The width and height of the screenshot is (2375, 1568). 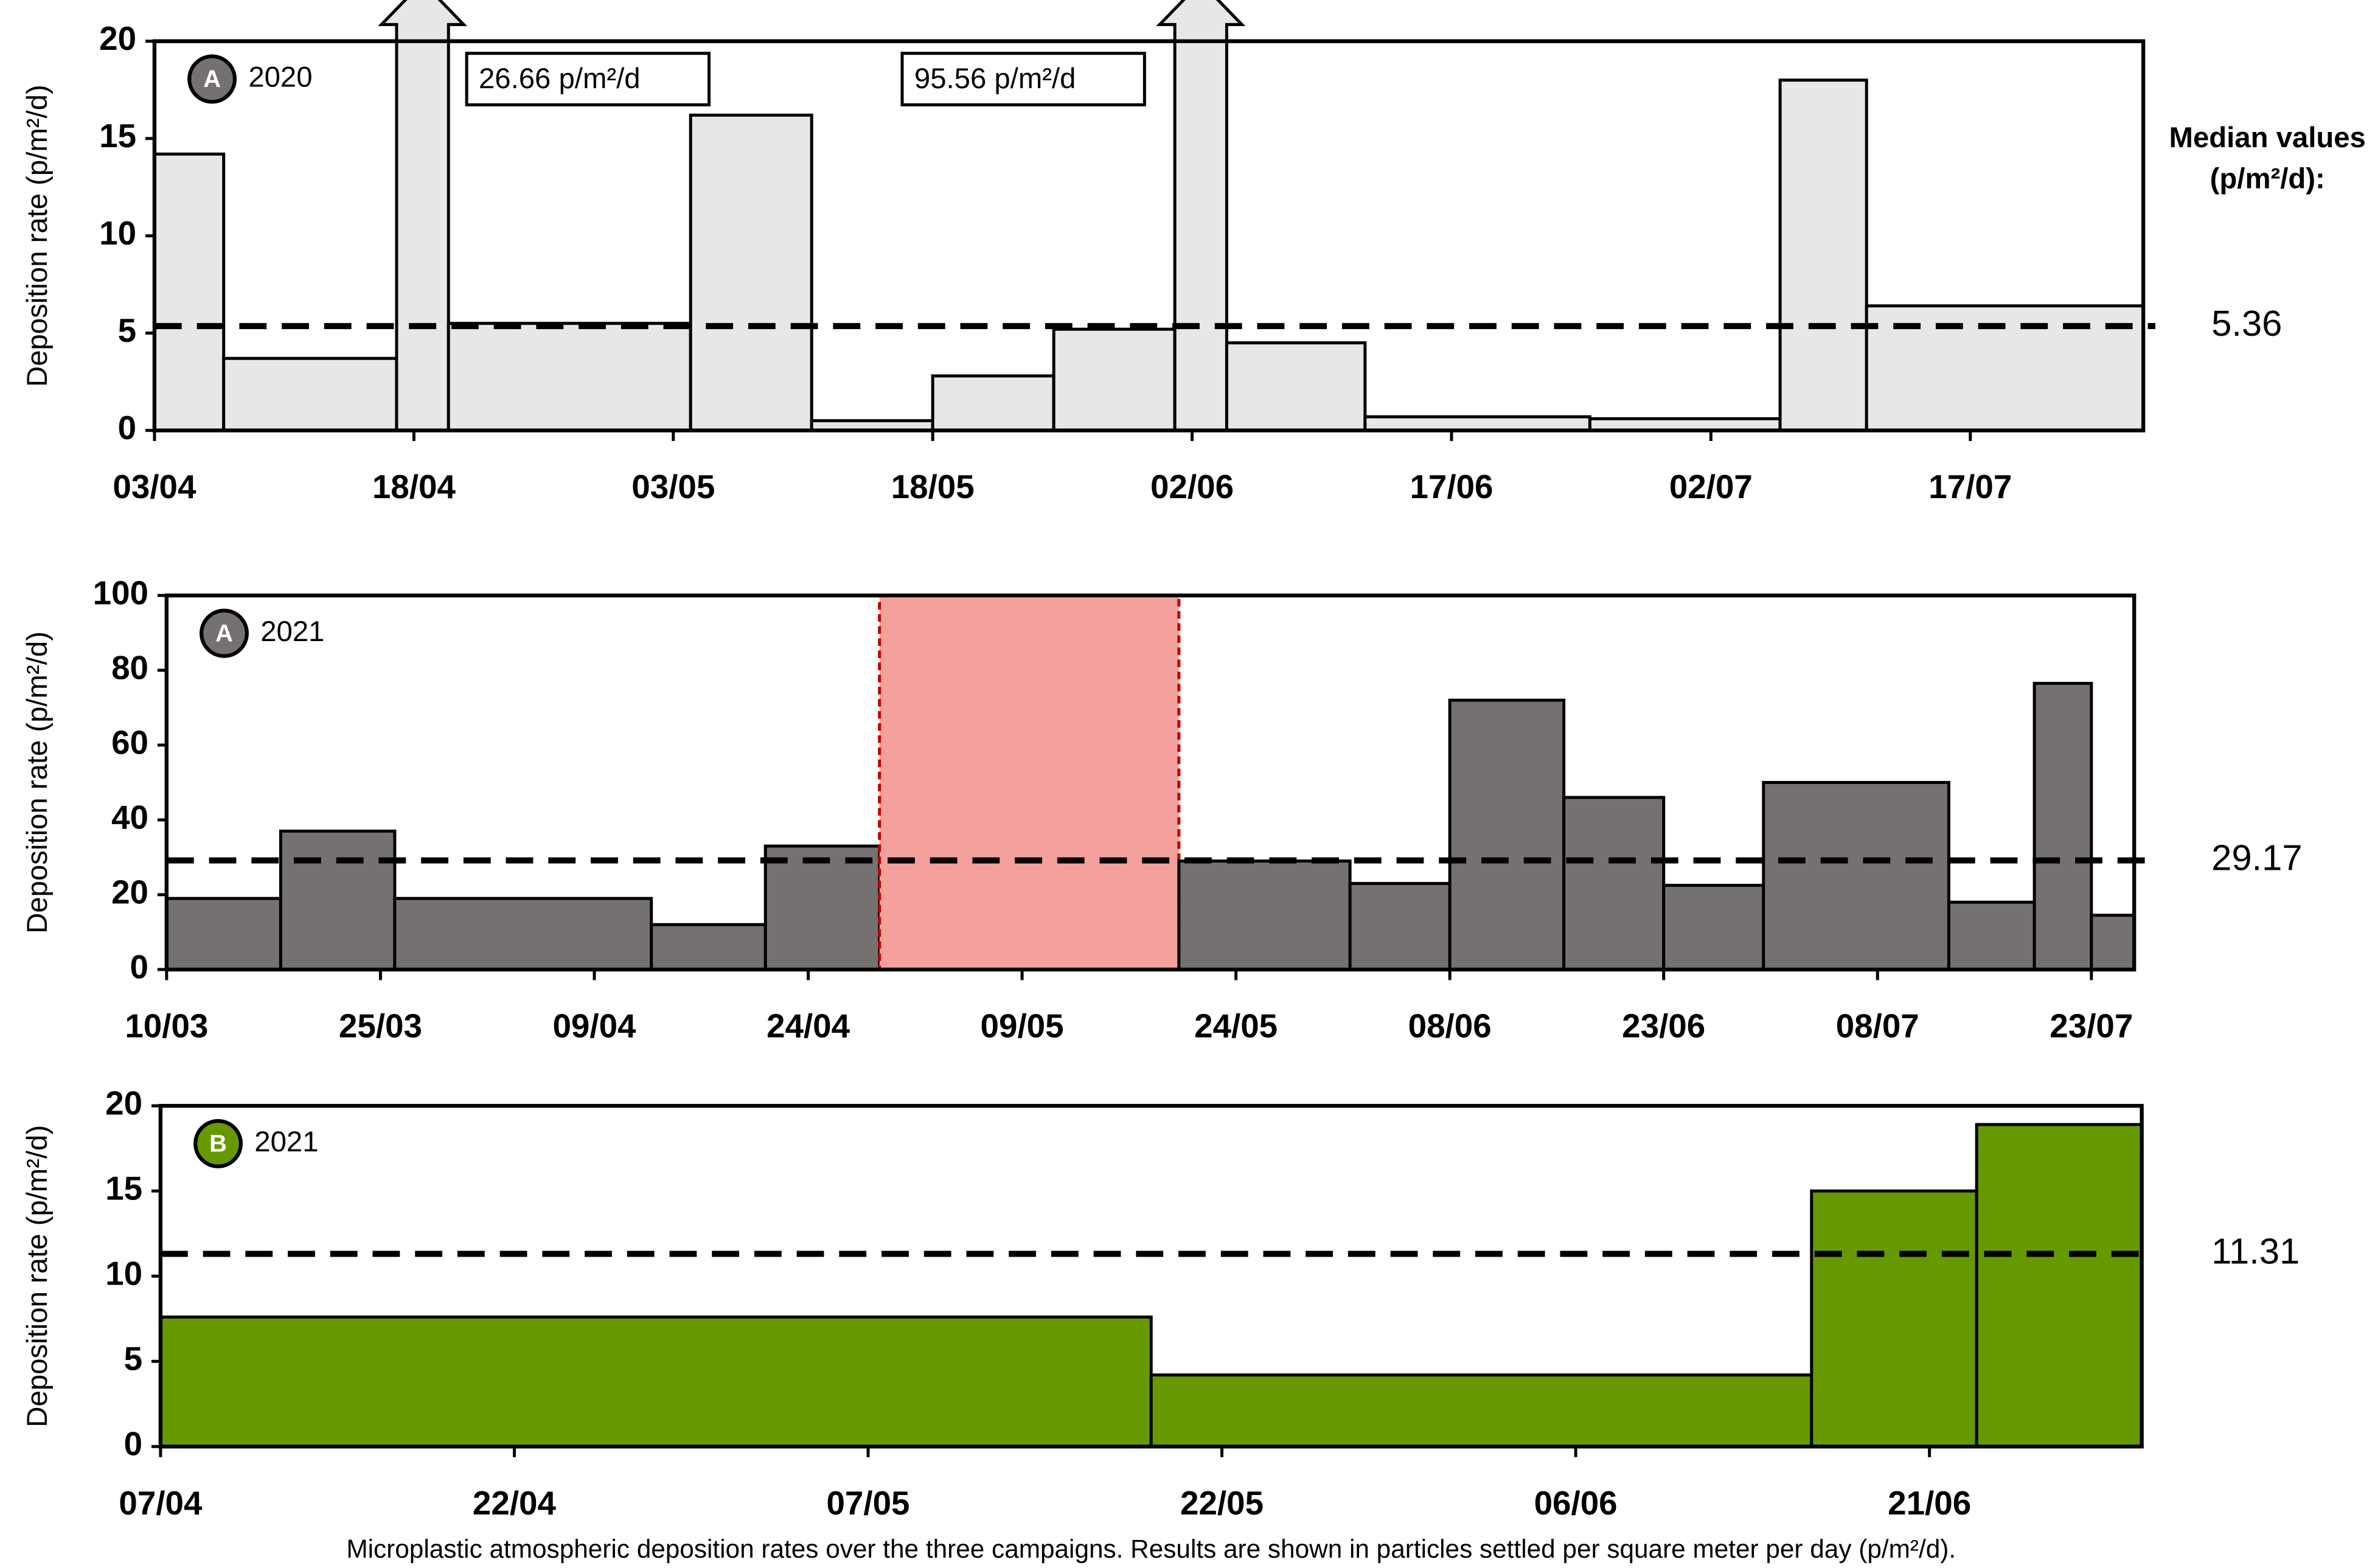 What do you see at coordinates (280, 78) in the screenshot?
I see `panel-label: 2020` at bounding box center [280, 78].